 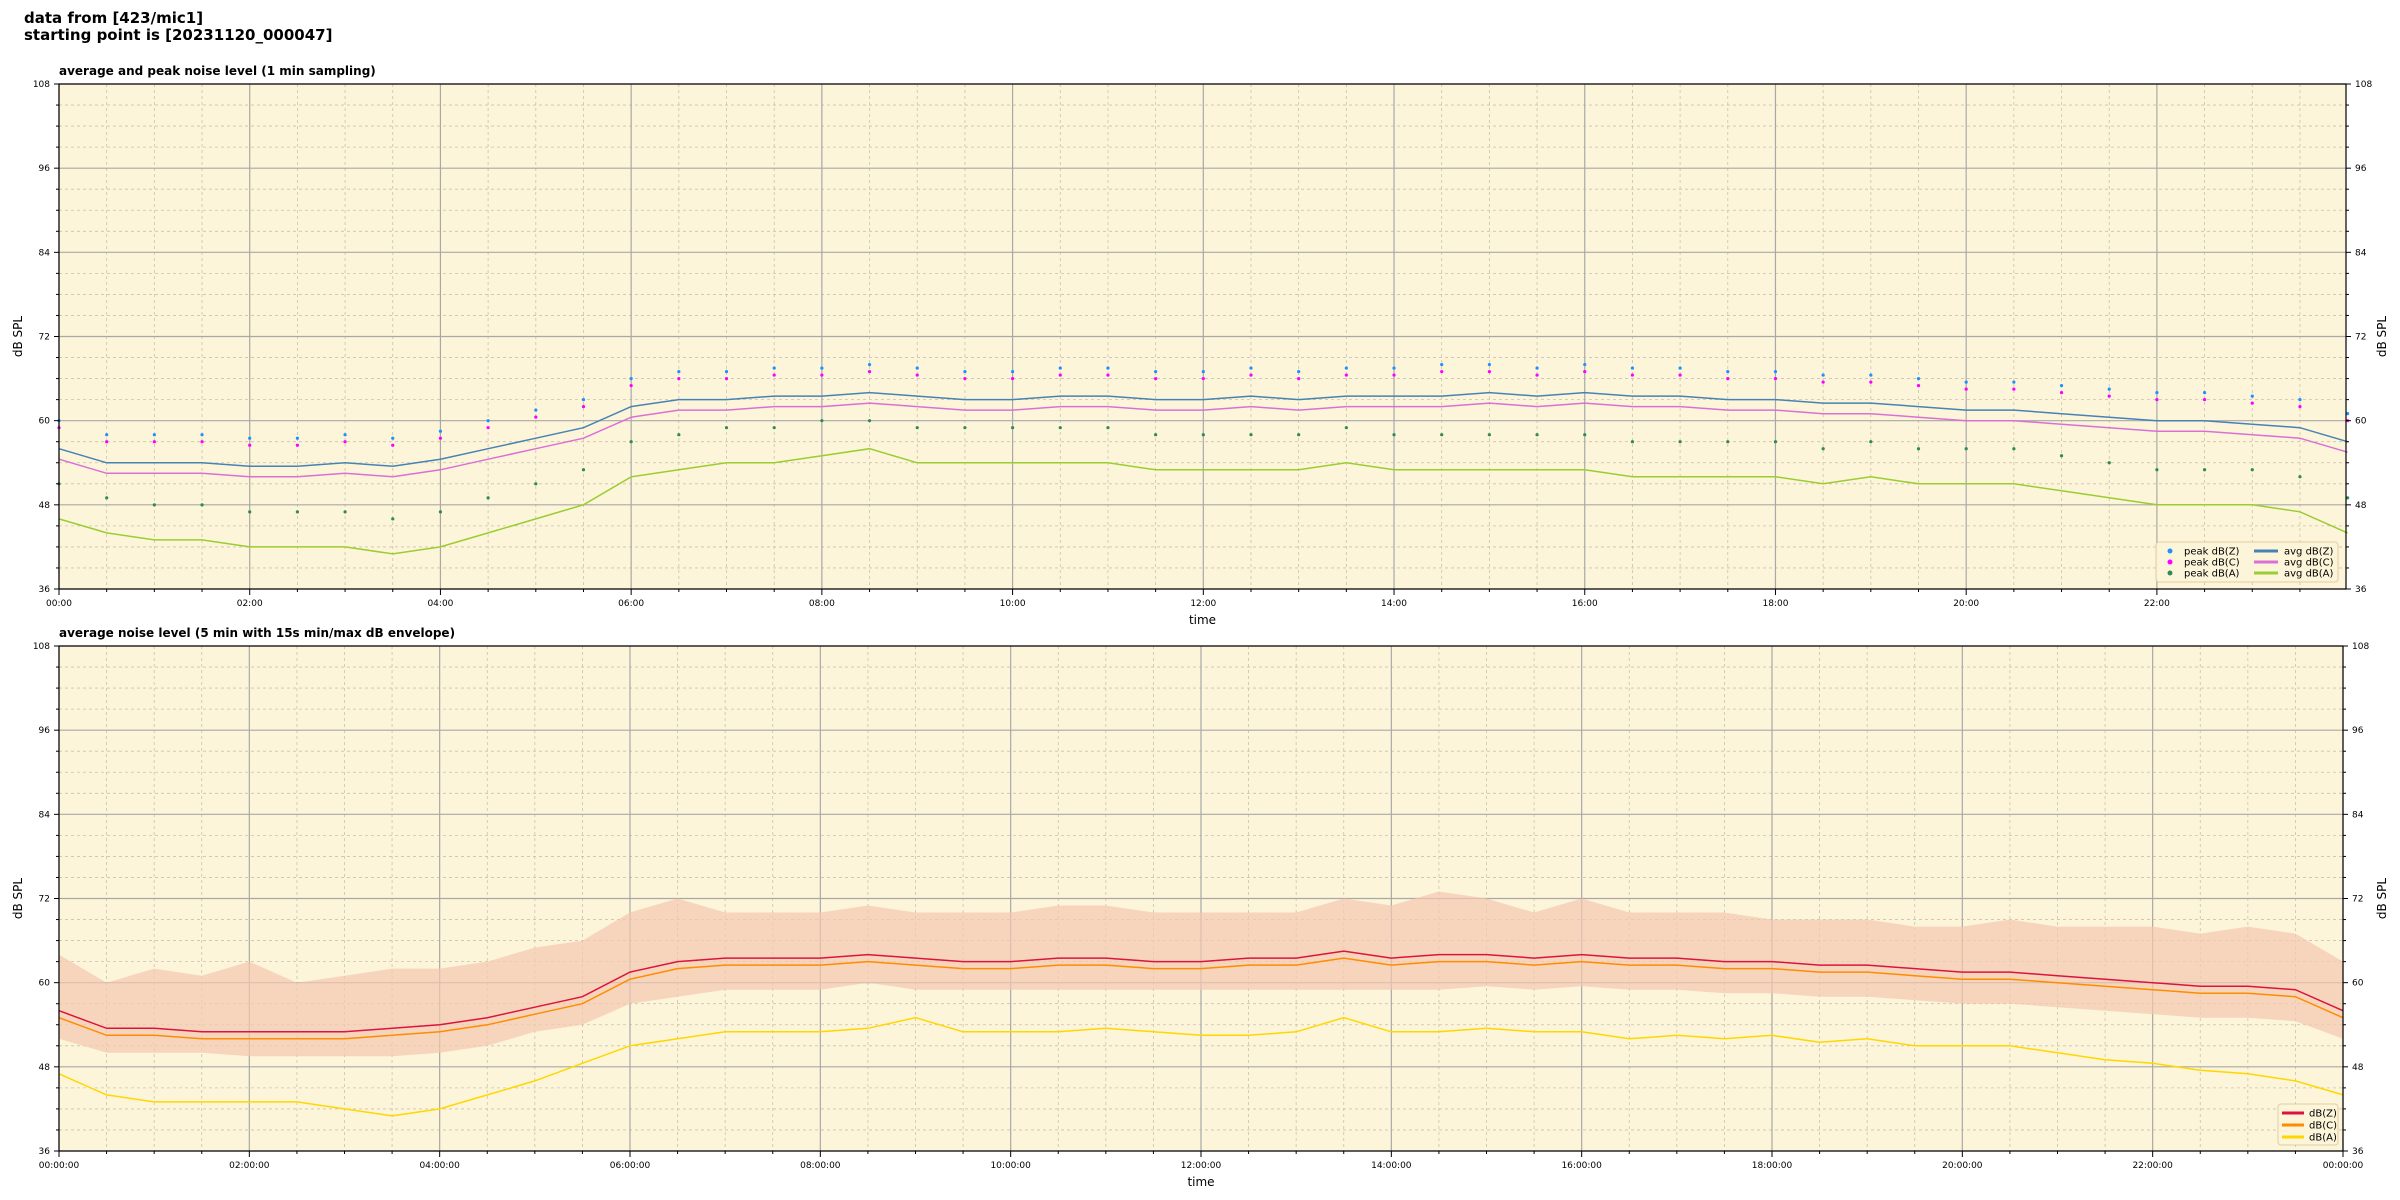 I want to click on y-tick-label-right: 72, so click(x=2357, y=900).